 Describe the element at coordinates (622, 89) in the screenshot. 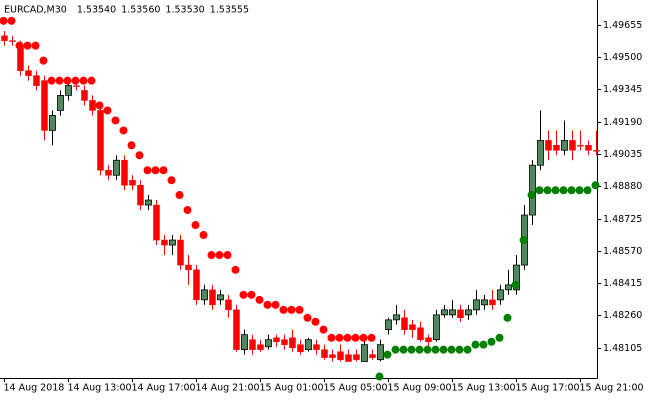

I see `y-tick-label: 1.49345` at that location.